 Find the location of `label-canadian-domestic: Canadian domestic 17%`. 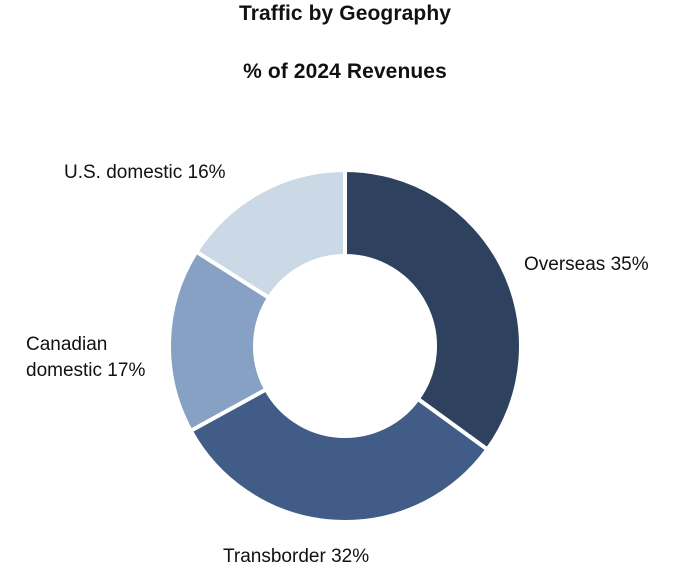

label-canadian-domestic: Canadian domestic 17% is located at coordinates (85, 357).